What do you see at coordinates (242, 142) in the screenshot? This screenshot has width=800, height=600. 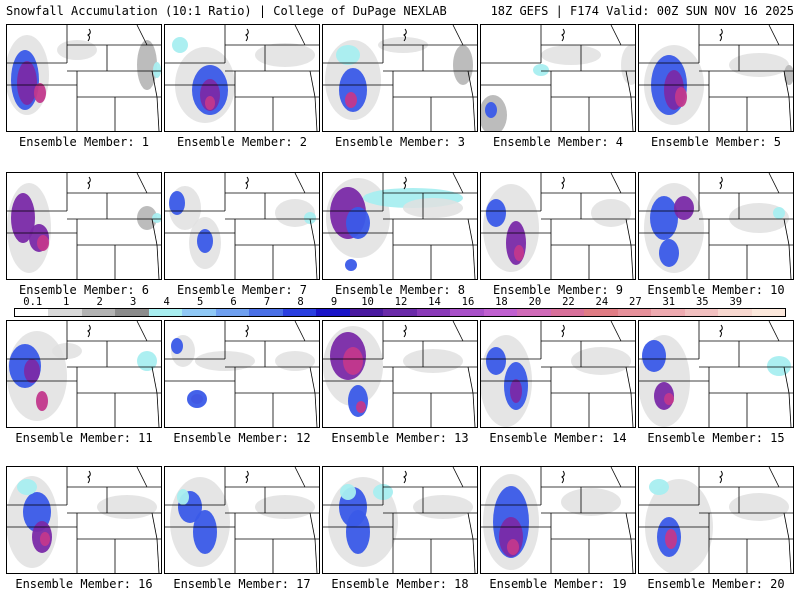 I see `ensemble-member-label: Ensemble Member: 2` at bounding box center [242, 142].